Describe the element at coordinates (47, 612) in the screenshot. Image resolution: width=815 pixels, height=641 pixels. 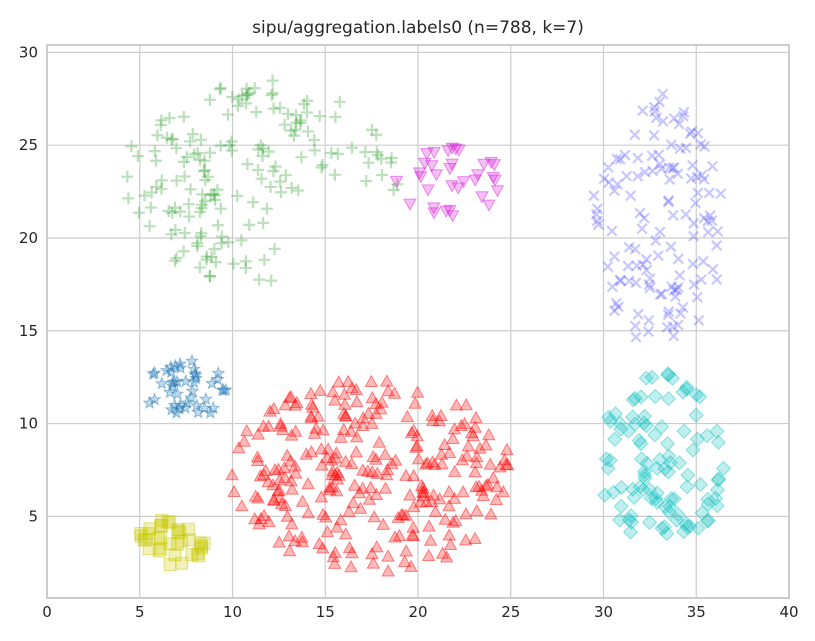
I see `x-tick-label: 0` at that location.